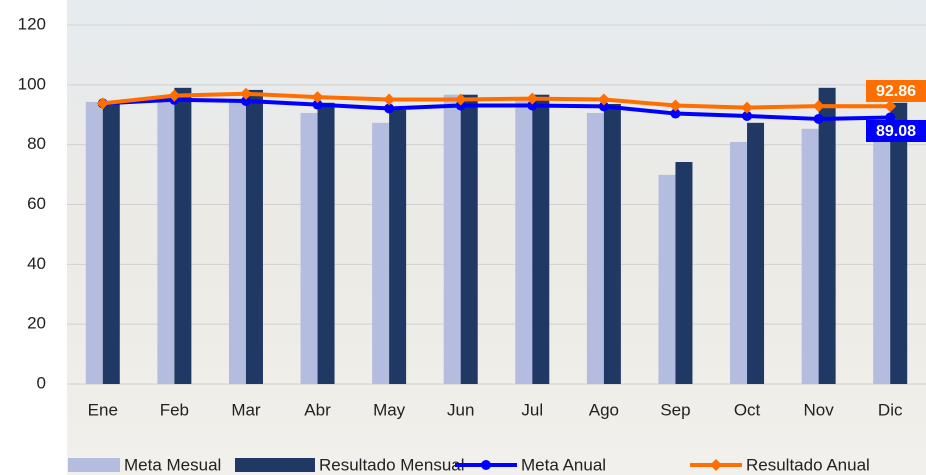  I want to click on legend-label: Meta Mesual, so click(172, 464).